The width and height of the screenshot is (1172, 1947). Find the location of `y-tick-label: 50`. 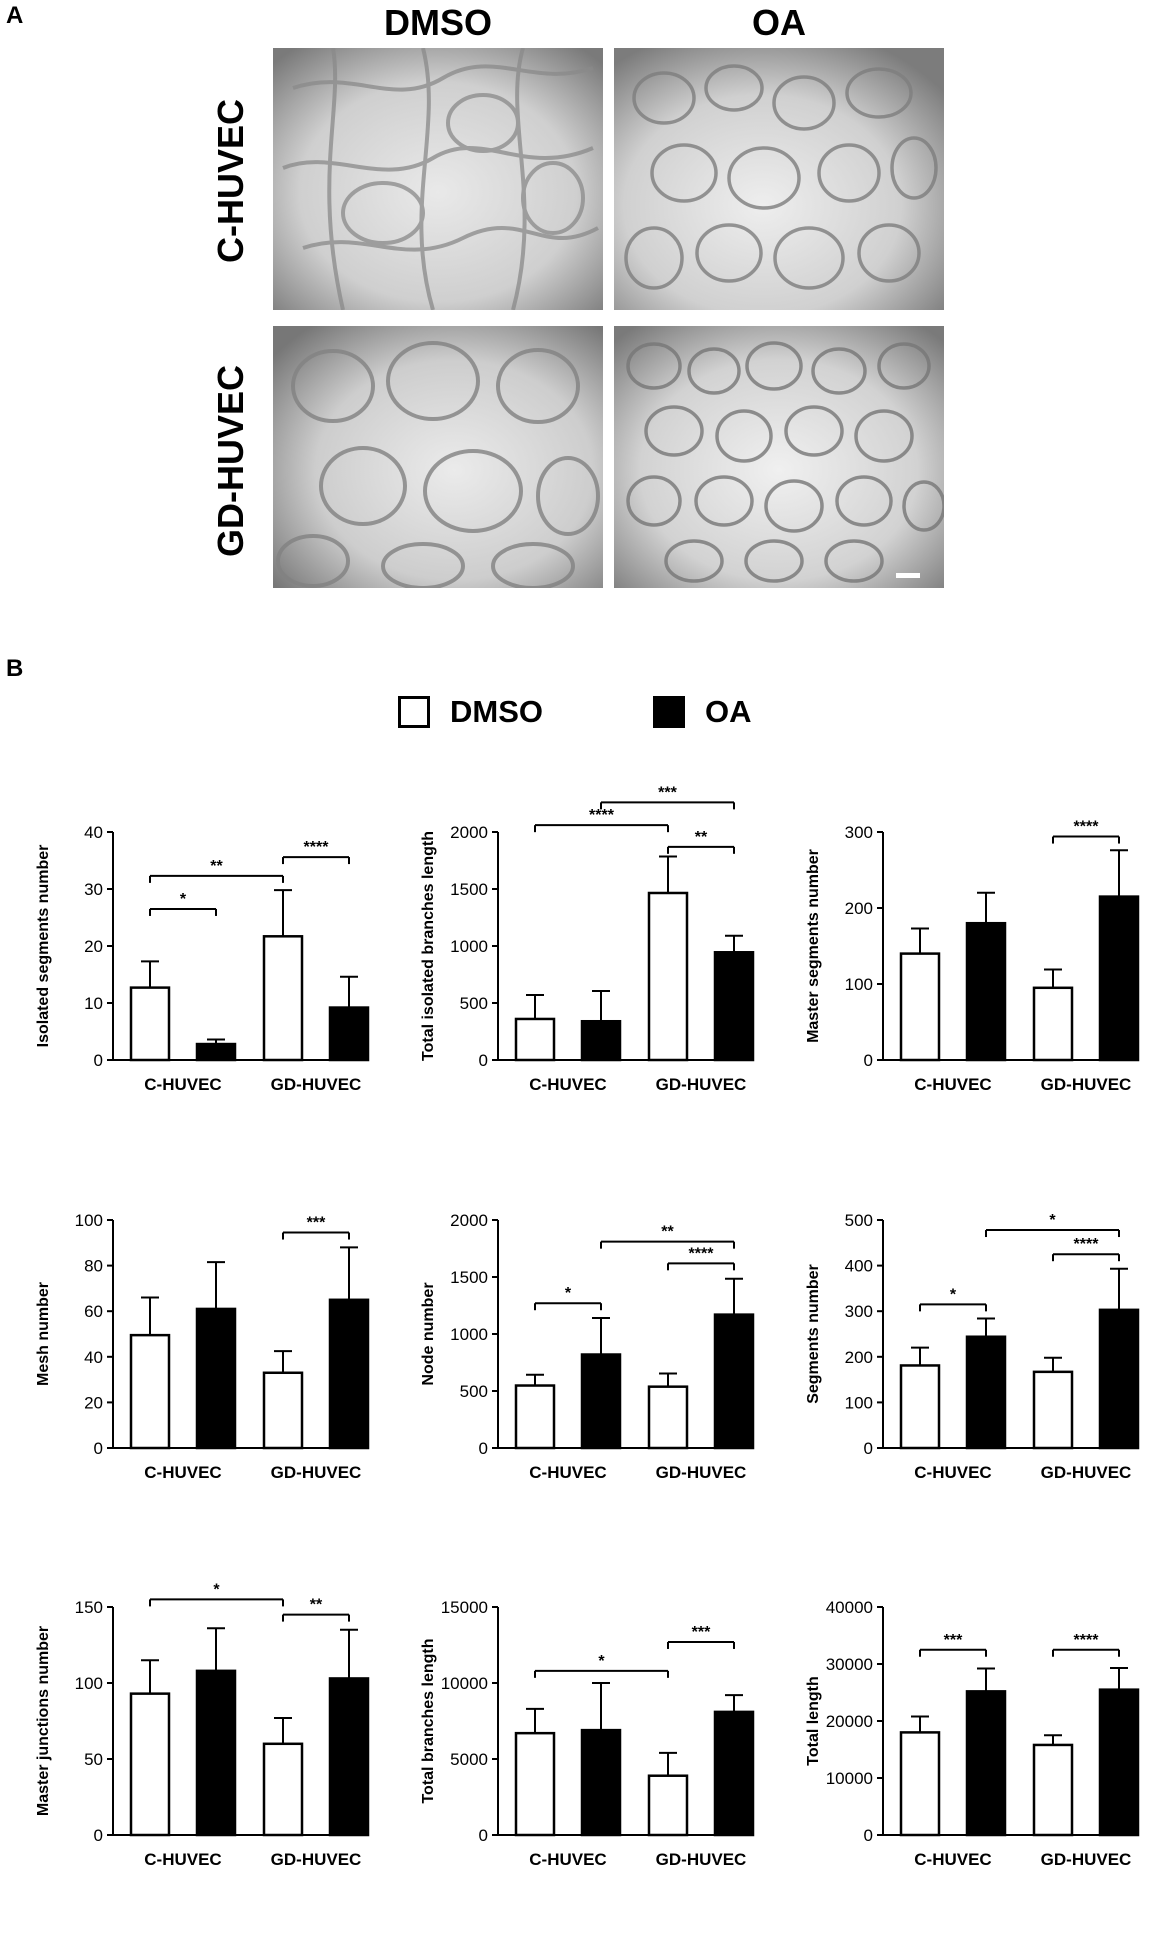

y-tick-label: 50 is located at coordinates (93, 1759).